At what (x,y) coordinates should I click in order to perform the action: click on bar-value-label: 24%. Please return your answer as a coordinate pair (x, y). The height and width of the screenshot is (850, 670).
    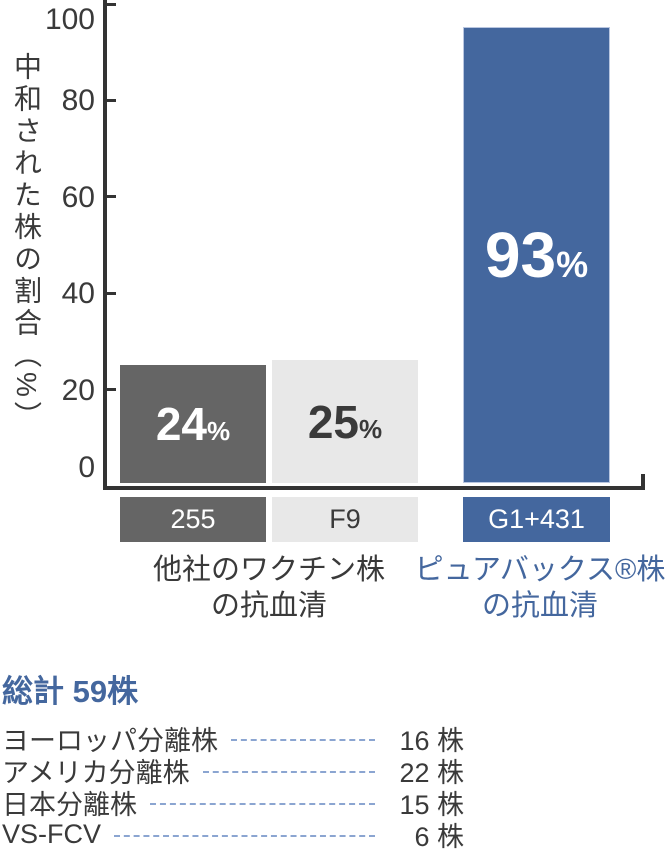
    Looking at the image, I should click on (193, 424).